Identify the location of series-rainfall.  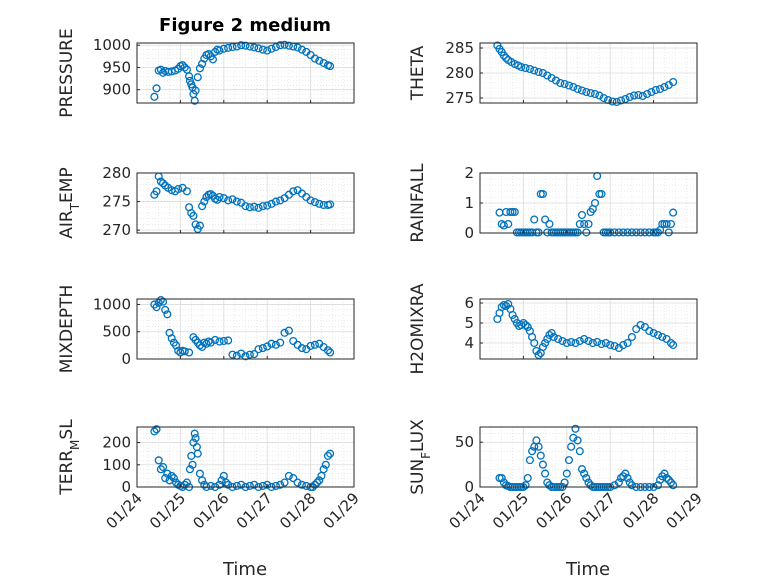
(586, 204).